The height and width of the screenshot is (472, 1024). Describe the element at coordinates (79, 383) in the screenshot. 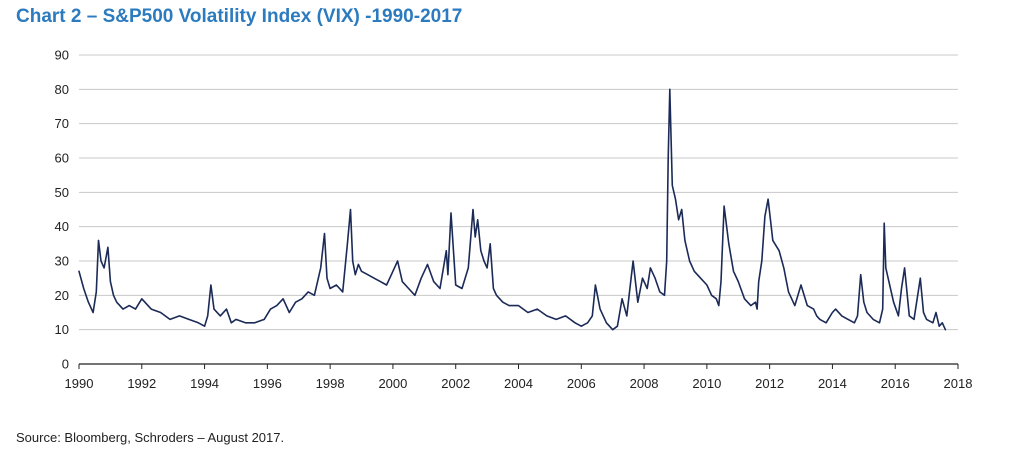

I see `x-tick-label: 1990` at that location.